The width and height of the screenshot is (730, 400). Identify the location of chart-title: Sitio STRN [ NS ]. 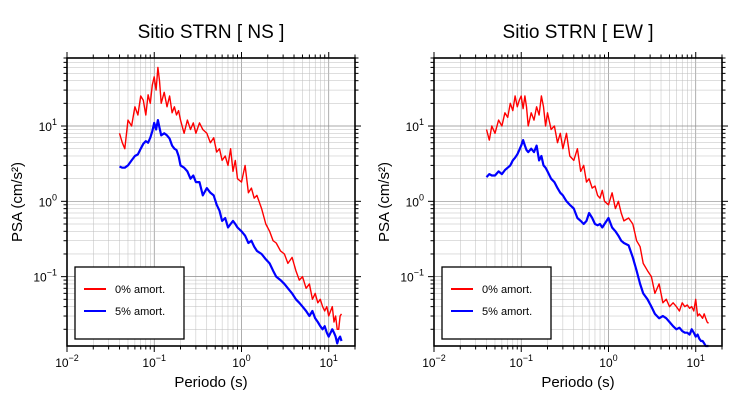
(211, 32).